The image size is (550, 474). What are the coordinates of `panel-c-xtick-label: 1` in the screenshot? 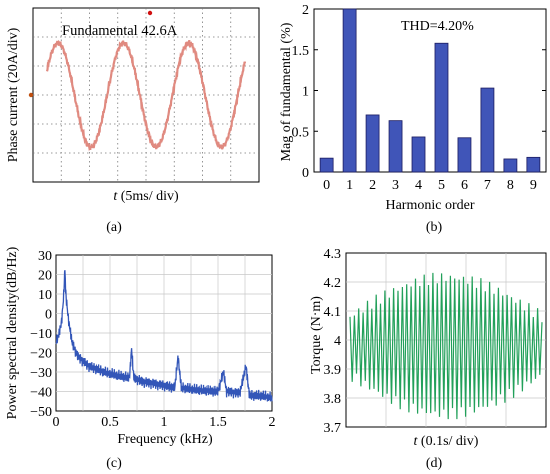 It's located at (164, 422).